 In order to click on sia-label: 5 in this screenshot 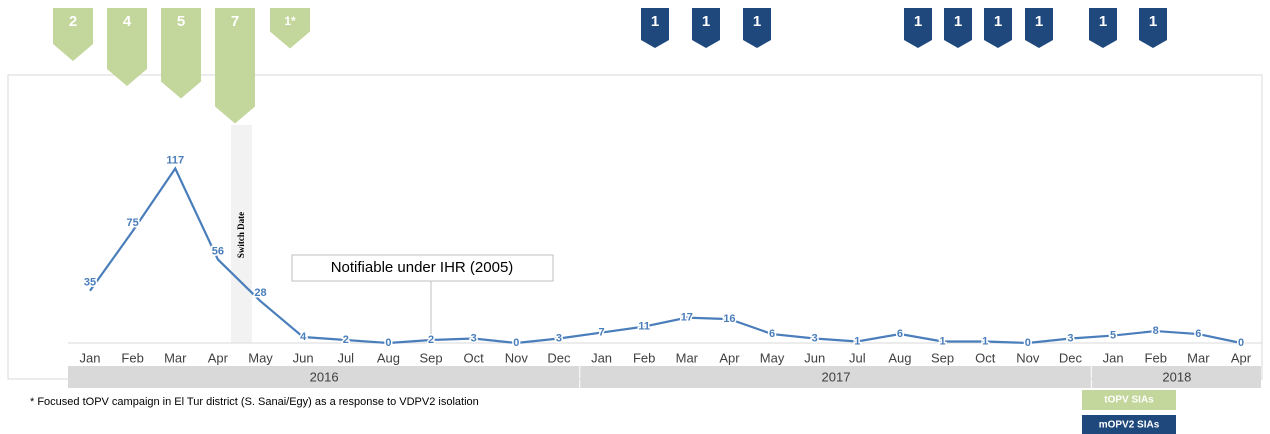, I will do `click(181, 21)`.